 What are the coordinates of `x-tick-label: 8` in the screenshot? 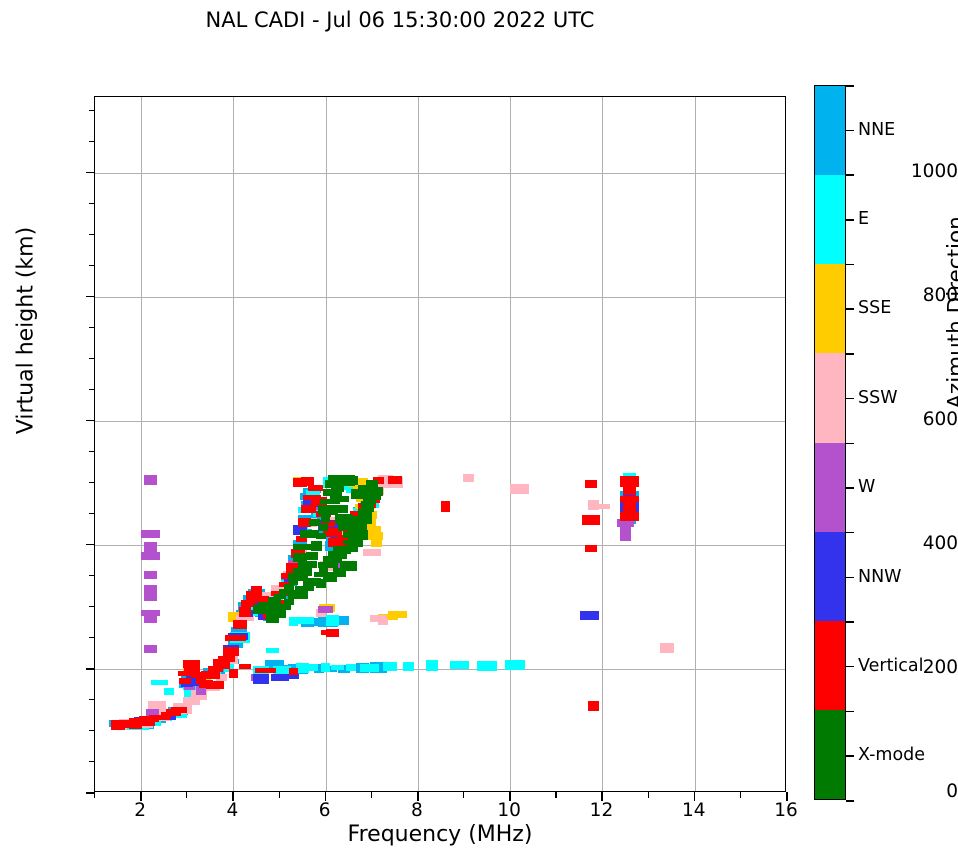 It's located at (417, 810).